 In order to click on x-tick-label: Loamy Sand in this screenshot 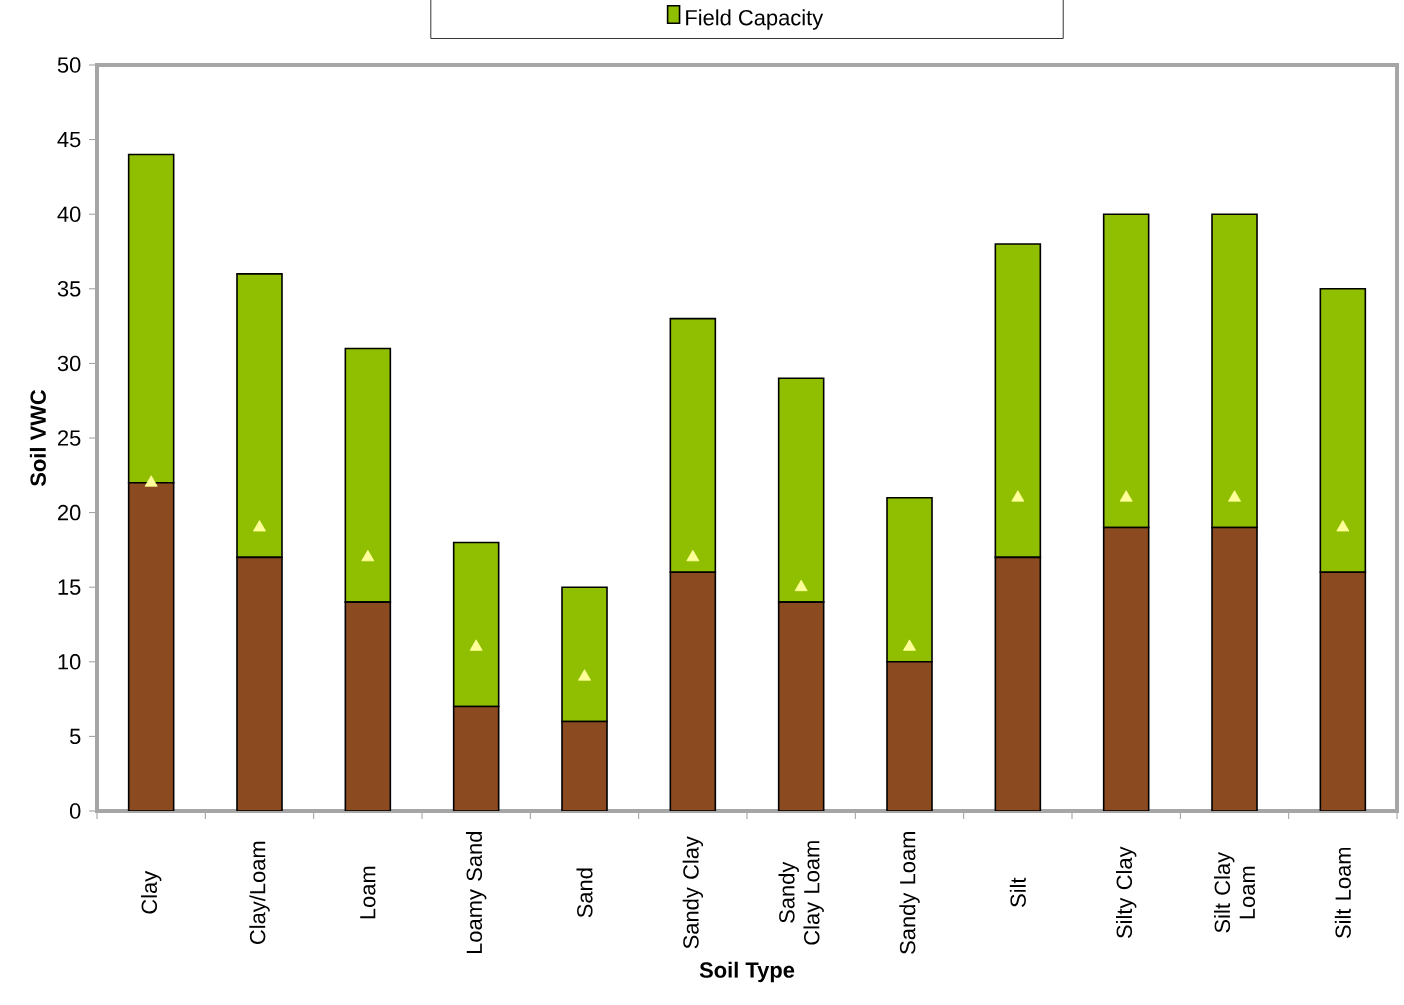, I will do `click(476, 893)`.